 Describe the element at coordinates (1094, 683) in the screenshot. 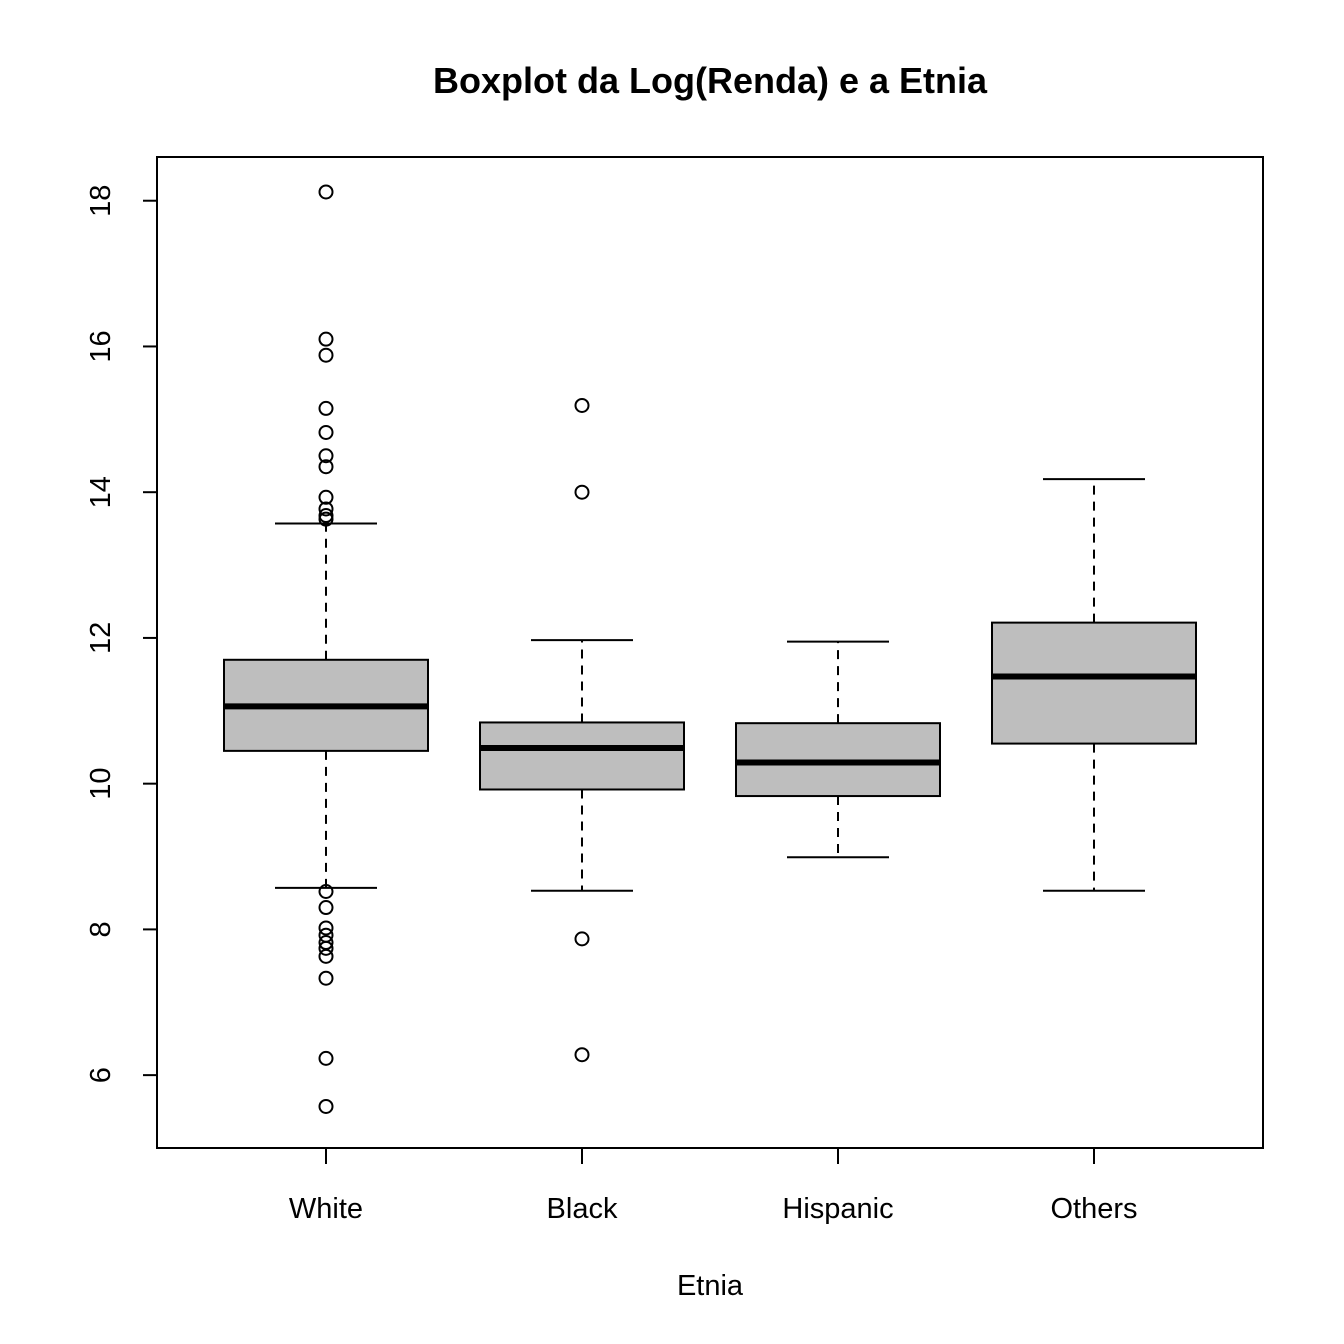

I see `box-others` at that location.